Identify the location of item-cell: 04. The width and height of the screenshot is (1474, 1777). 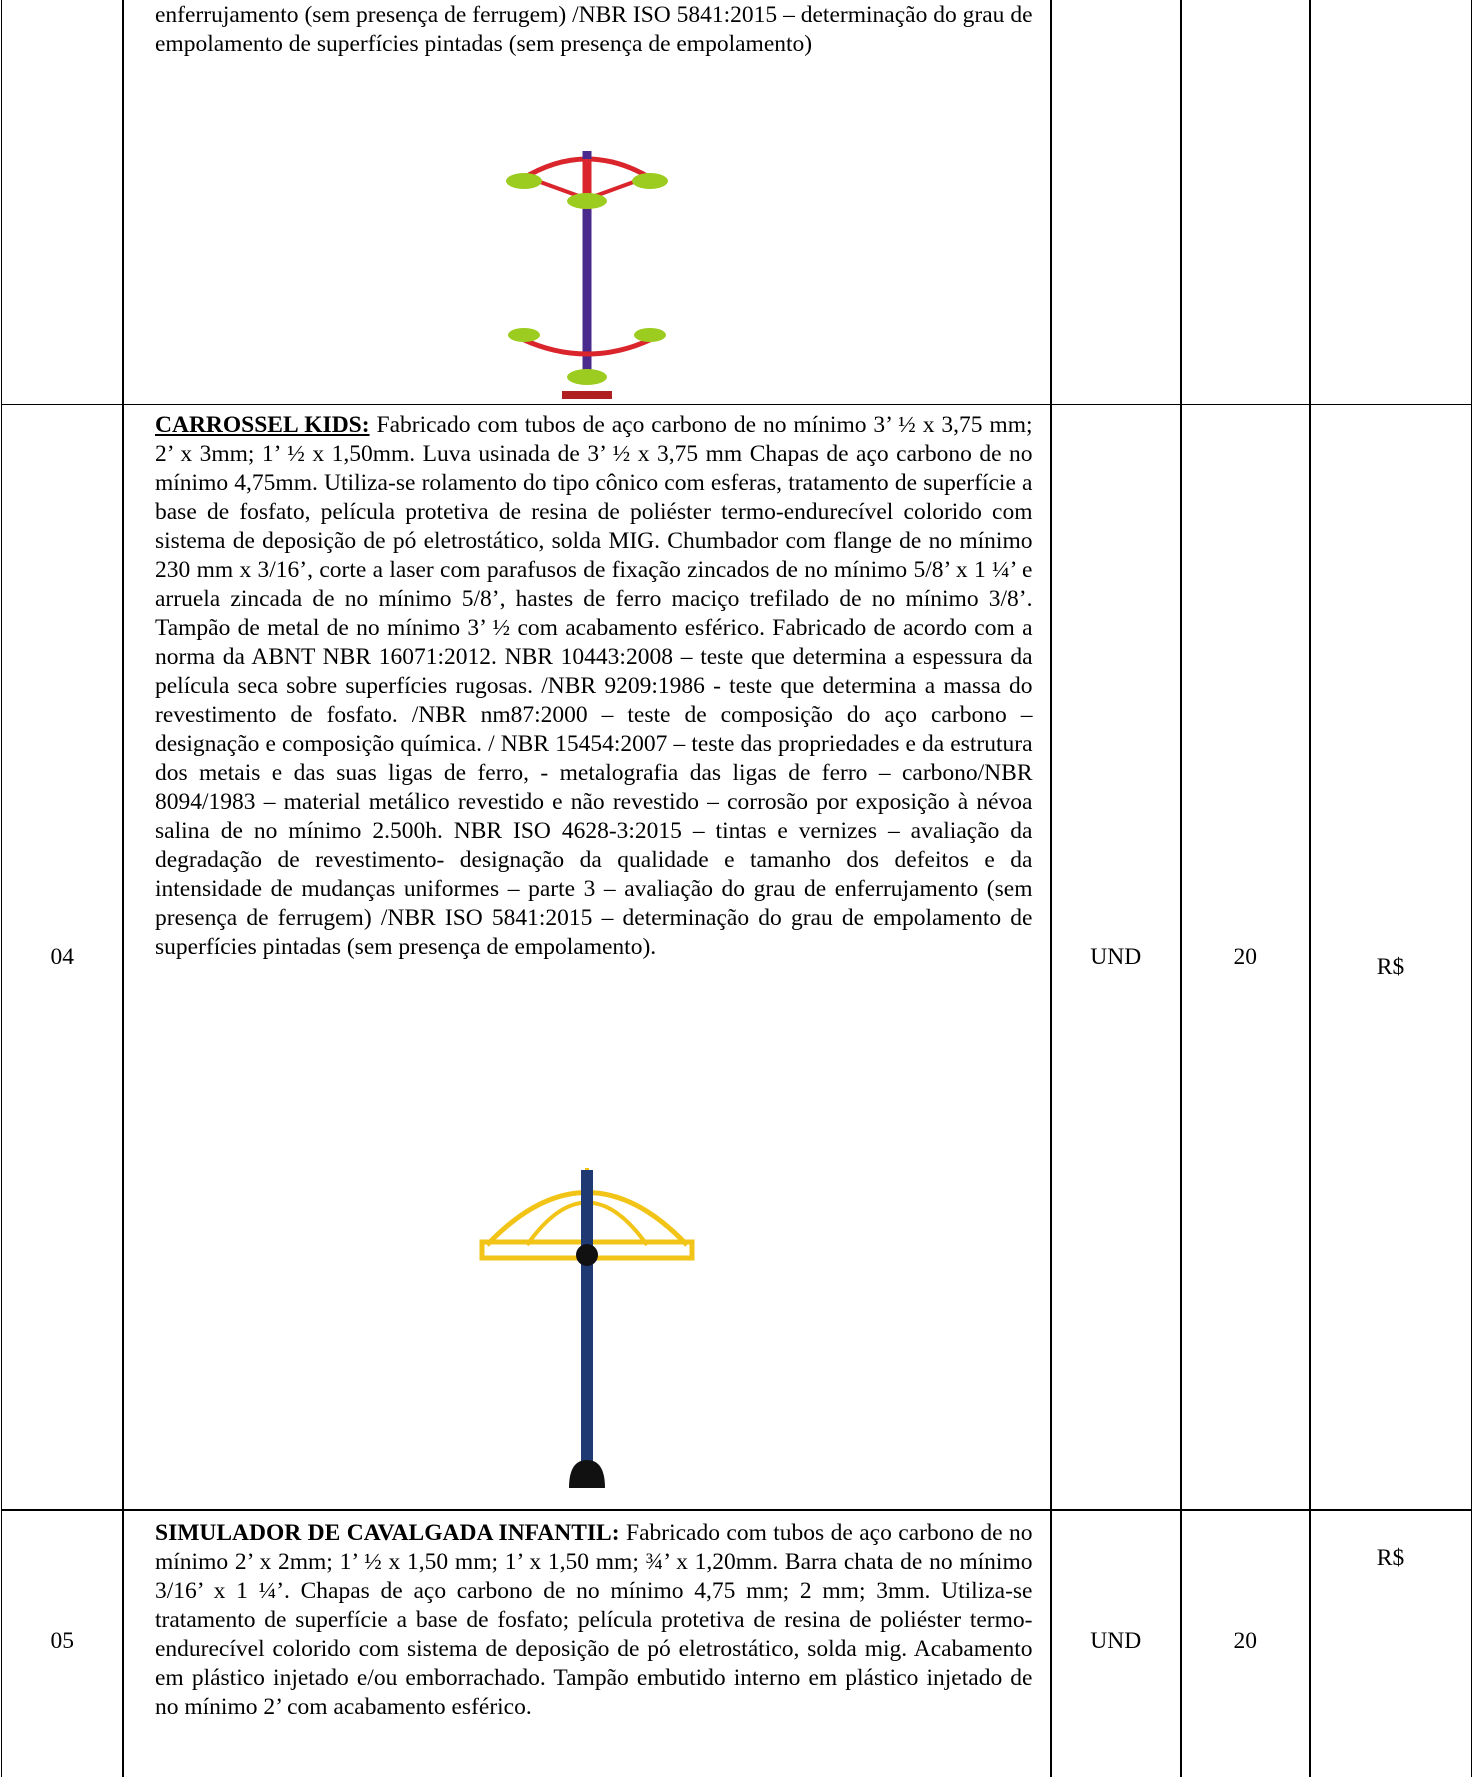
(62, 957).